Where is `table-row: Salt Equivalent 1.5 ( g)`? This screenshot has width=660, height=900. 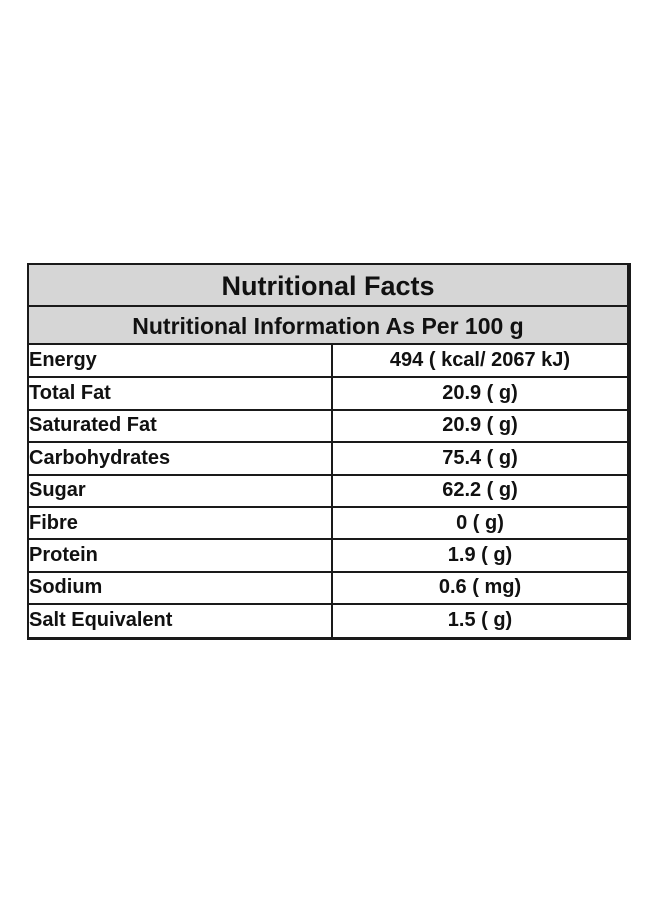 table-row: Salt Equivalent 1.5 ( g) is located at coordinates (328, 620).